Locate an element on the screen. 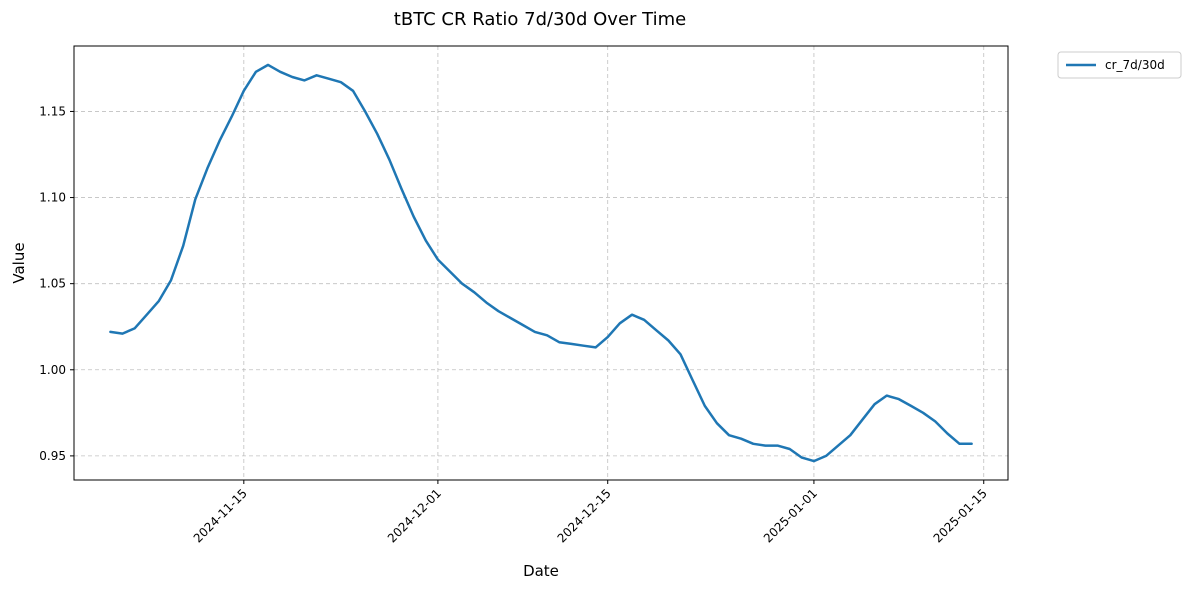  chart-title: tBTC CR Ratio 7d/30d Over Time is located at coordinates (540, 19).